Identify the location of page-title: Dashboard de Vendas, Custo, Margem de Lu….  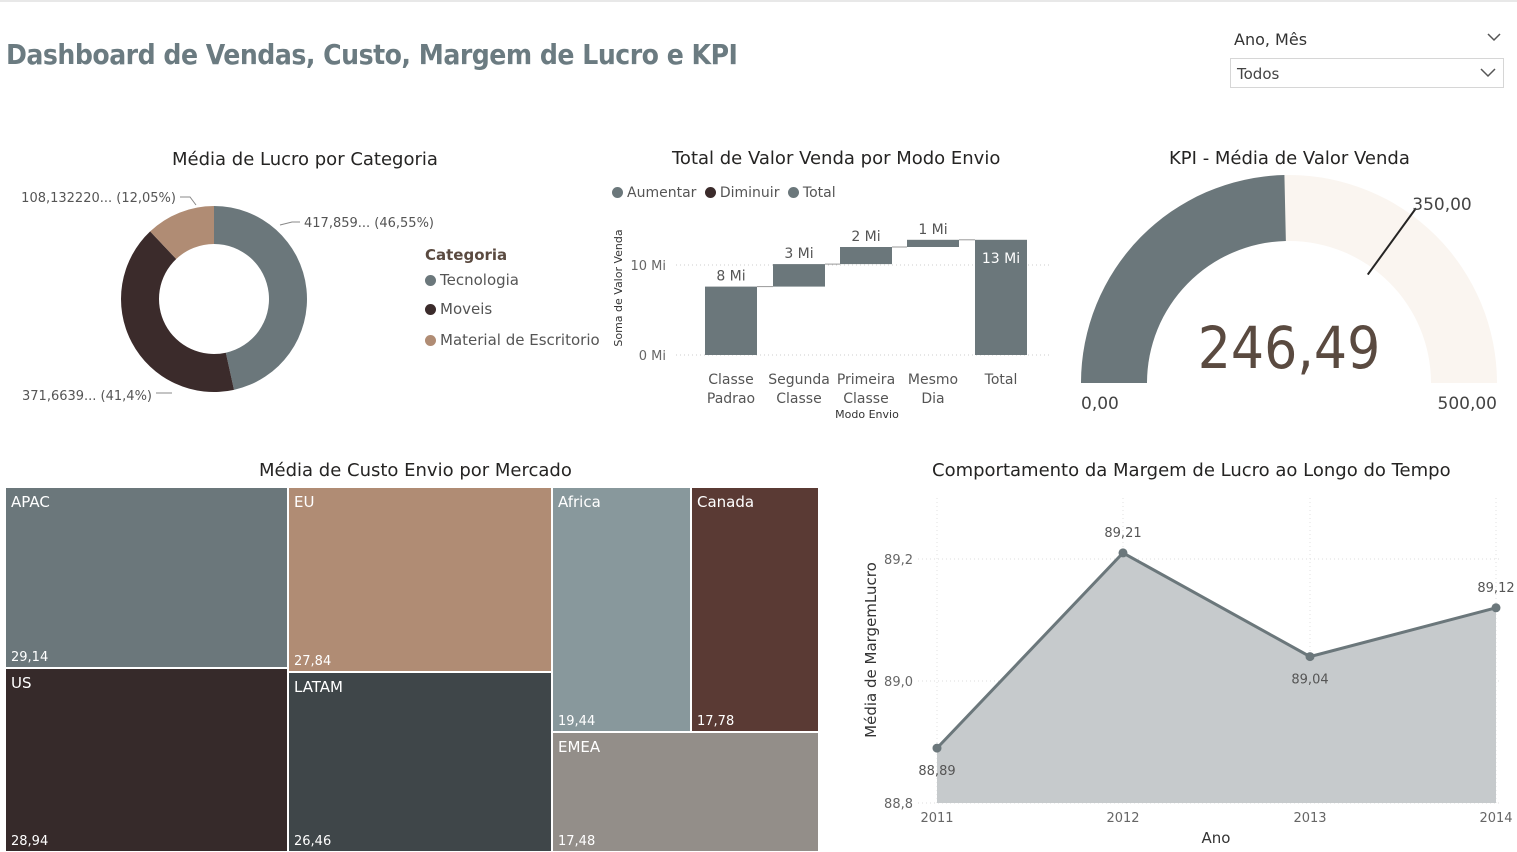
(372, 54).